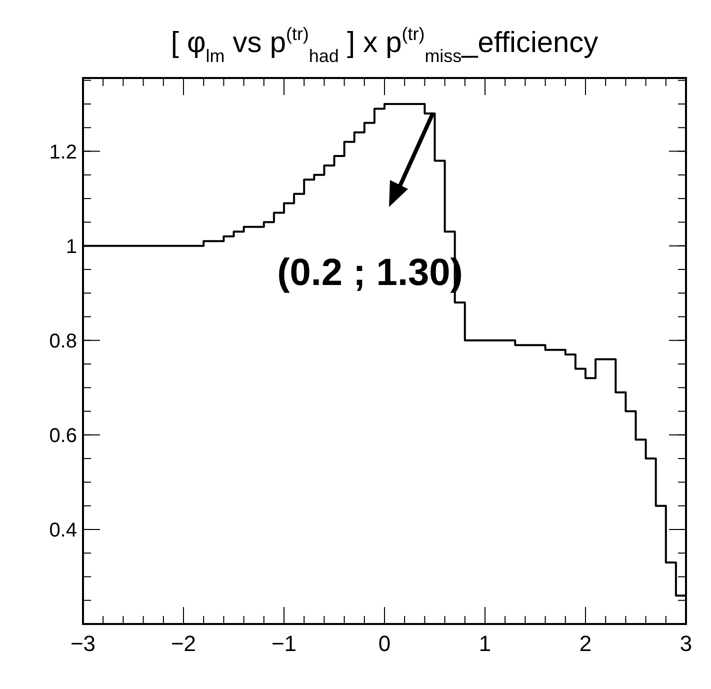 The image size is (711, 689). Describe the element at coordinates (585, 643) in the screenshot. I see `x-tick-label: 2` at that location.